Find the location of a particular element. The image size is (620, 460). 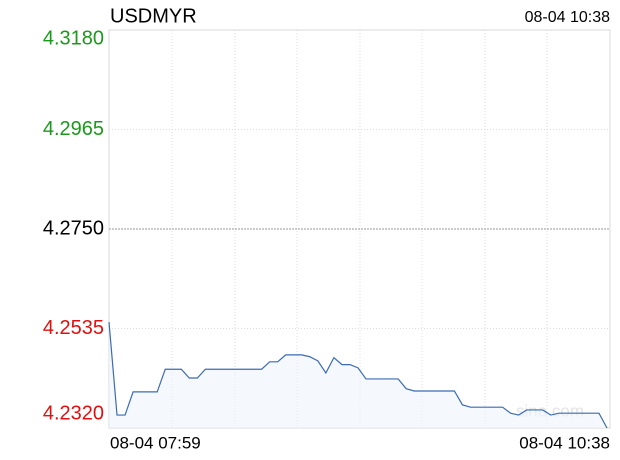

y-tick-label: 4.2535 is located at coordinates (73, 328).